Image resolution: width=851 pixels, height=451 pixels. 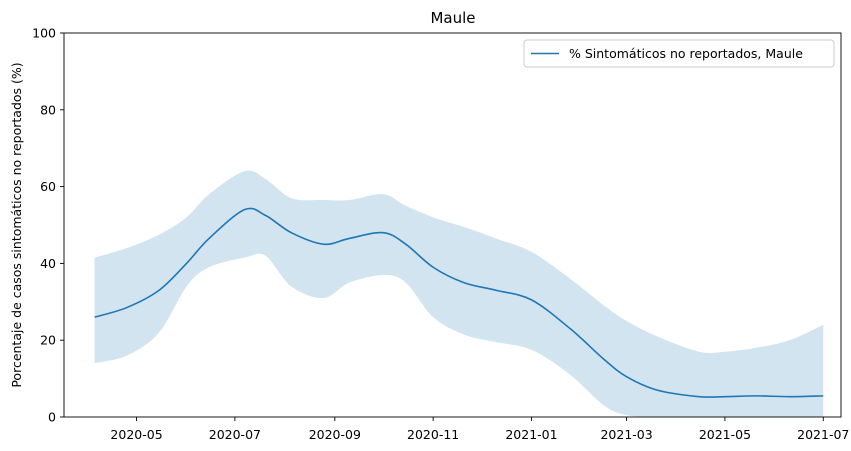 What do you see at coordinates (48, 109) in the screenshot?
I see `y-tick-label: 80` at bounding box center [48, 109].